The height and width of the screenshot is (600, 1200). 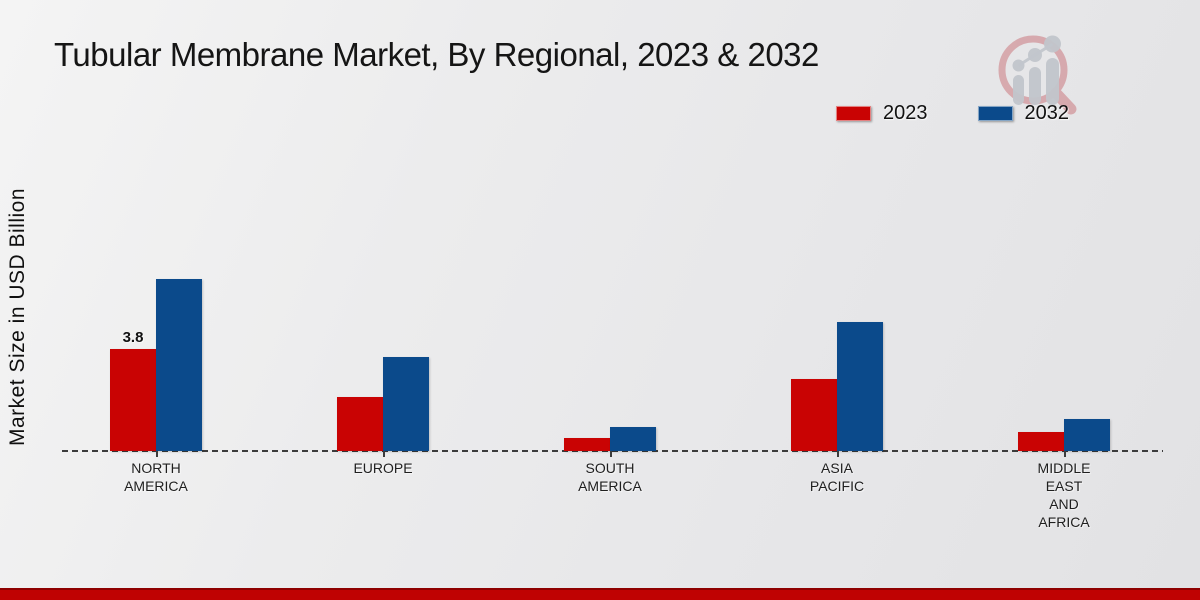 I want to click on legend-item-2032: 2032, so click(x=1023, y=113).